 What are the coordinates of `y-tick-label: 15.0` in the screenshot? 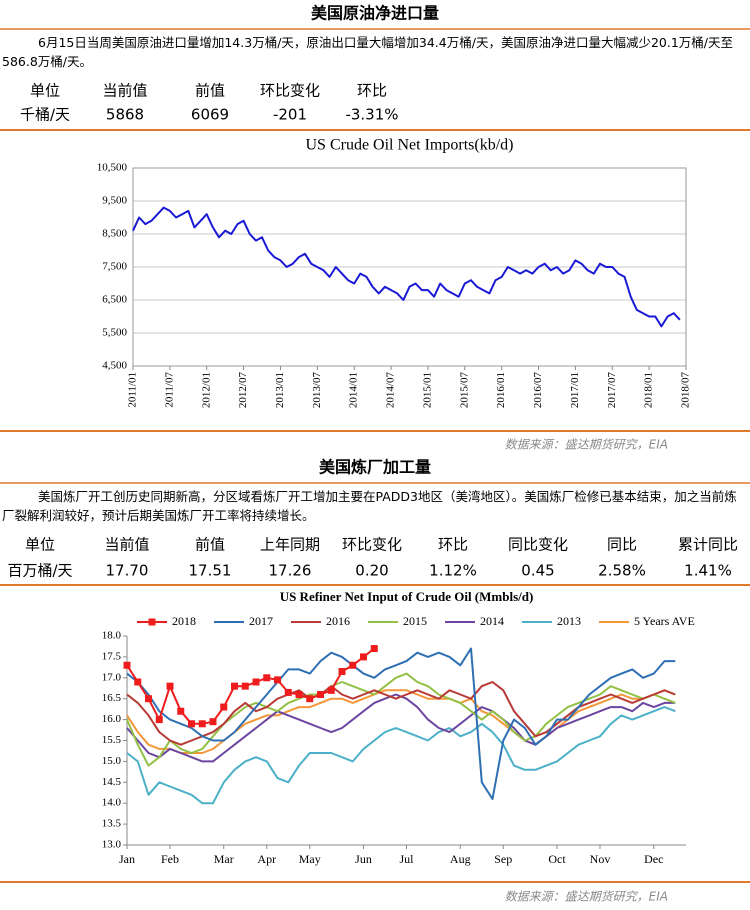 It's located at (112, 761).